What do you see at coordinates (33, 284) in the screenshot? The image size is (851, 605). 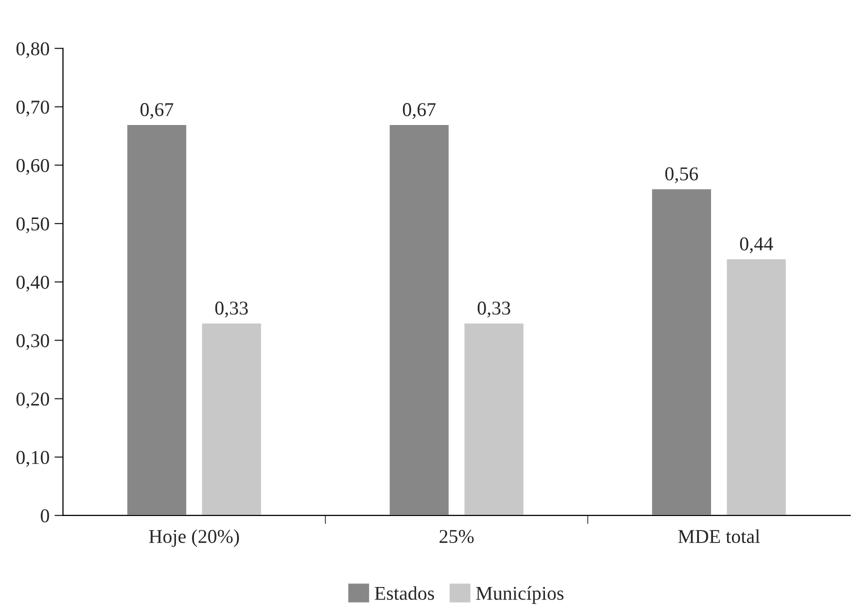 I see `y-tick-label: 0,40` at bounding box center [33, 284].